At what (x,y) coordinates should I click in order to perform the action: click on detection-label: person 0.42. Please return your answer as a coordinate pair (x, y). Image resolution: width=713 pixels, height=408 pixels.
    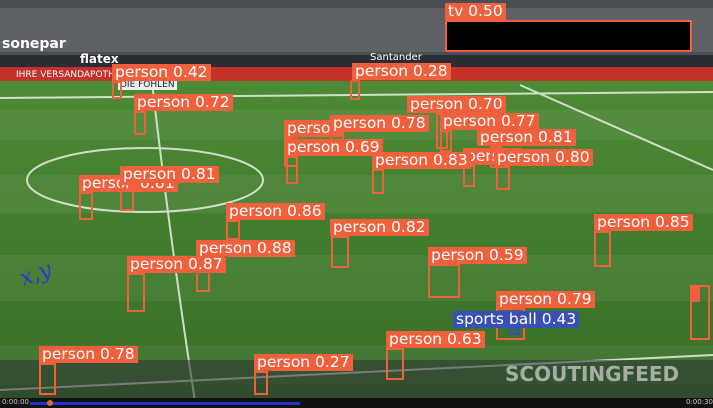
    Looking at the image, I should click on (161, 72).